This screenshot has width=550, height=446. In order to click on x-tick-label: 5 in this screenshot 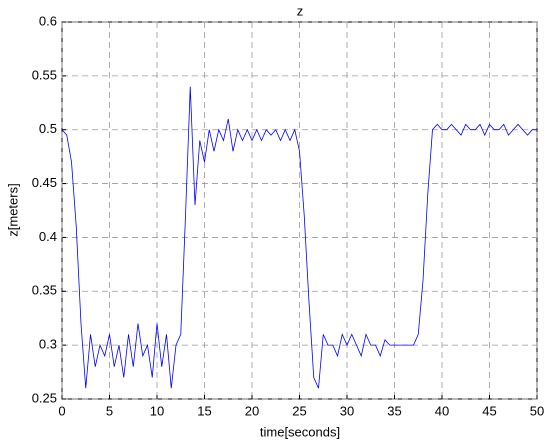, I will do `click(109, 410)`.